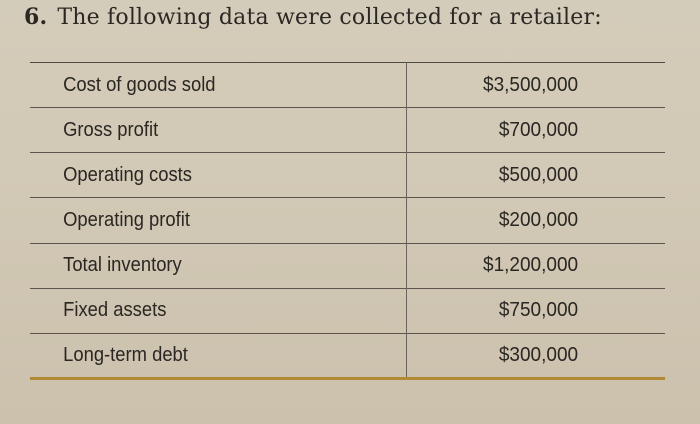 The height and width of the screenshot is (424, 700). What do you see at coordinates (203, 356) in the screenshot?
I see `row-label: Long-term debt` at bounding box center [203, 356].